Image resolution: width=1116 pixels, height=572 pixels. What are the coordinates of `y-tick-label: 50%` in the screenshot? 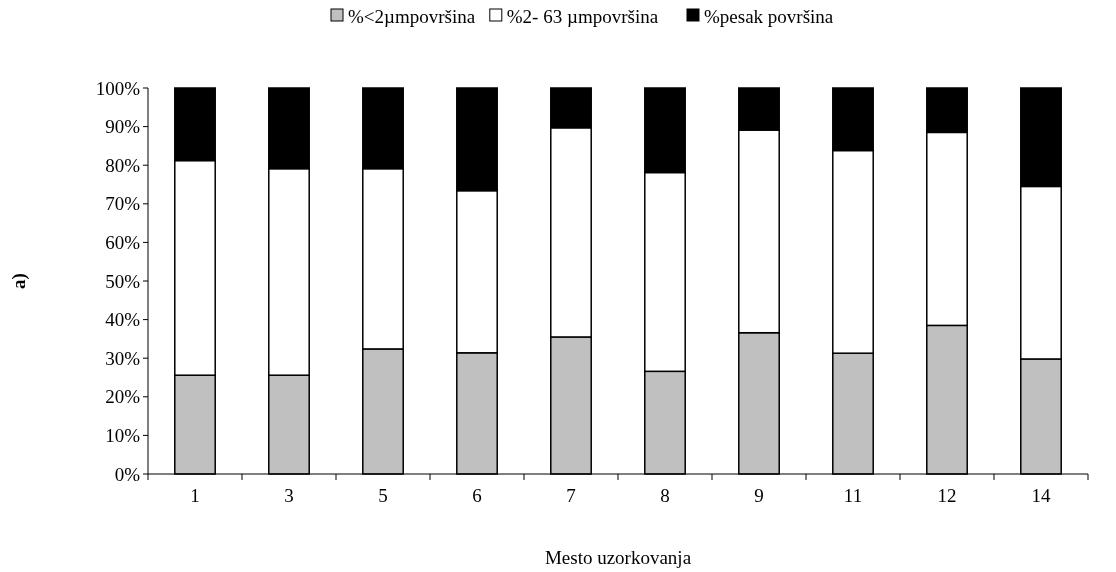 It's located at (123, 281).